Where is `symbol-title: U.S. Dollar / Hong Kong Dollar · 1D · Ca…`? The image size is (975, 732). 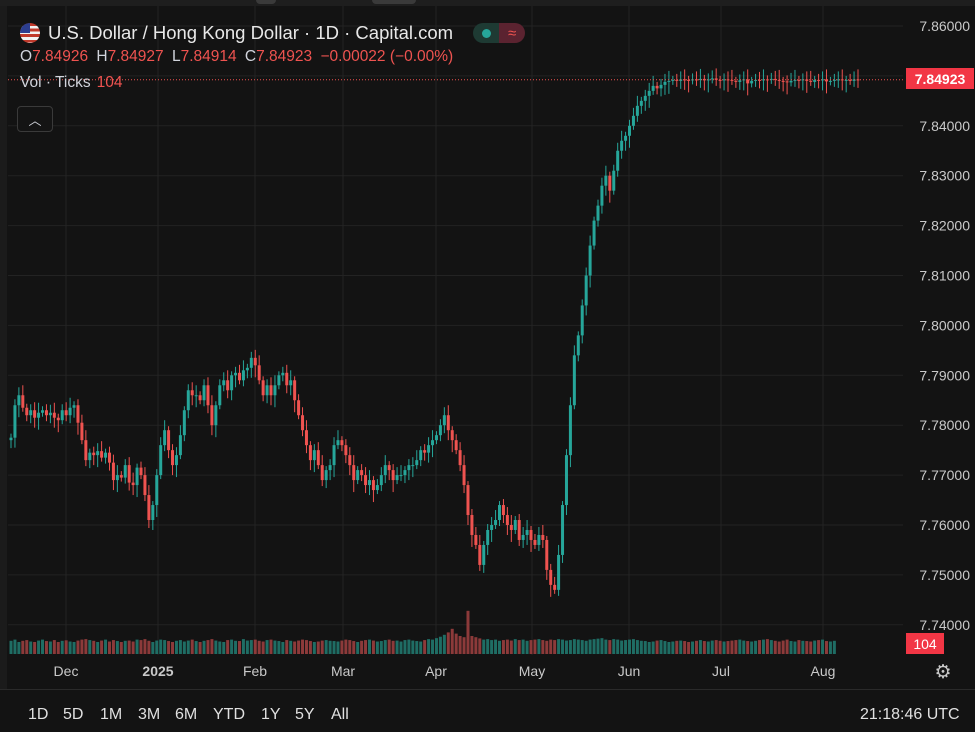
symbol-title: U.S. Dollar / Hong Kong Dollar · 1D · Ca… is located at coordinates (251, 32).